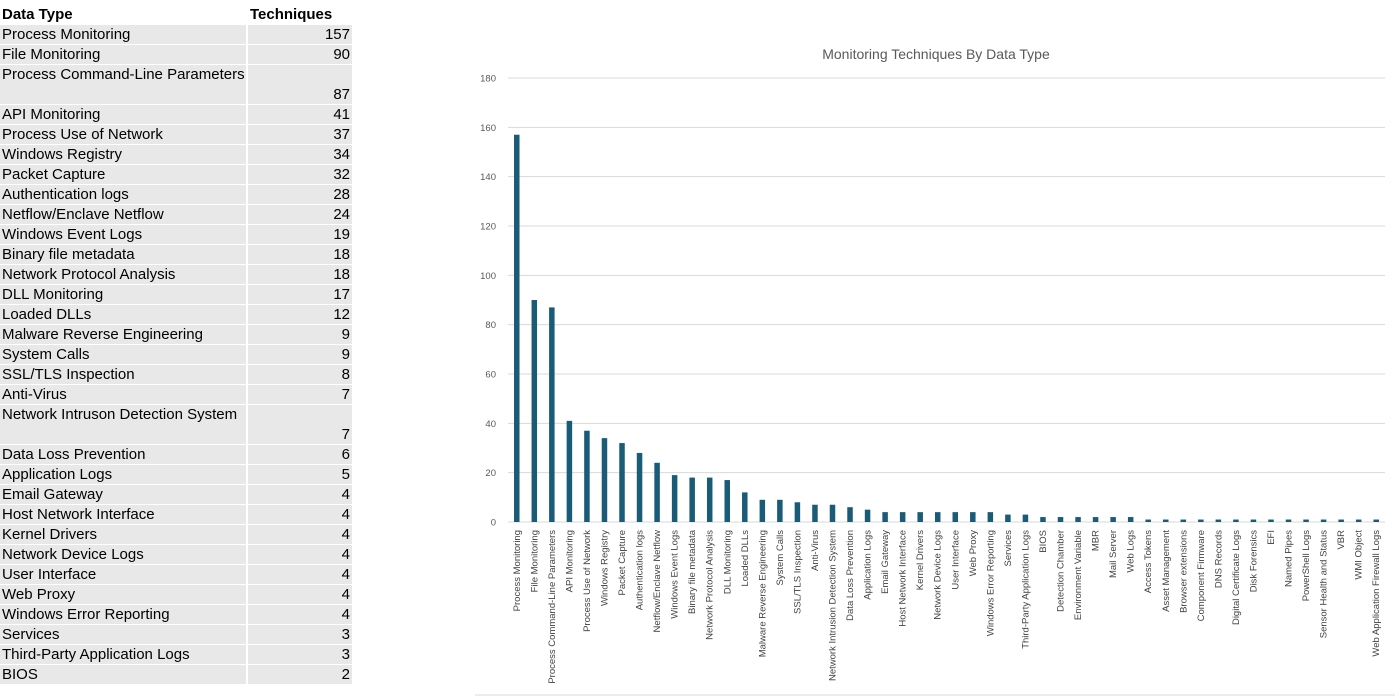 This screenshot has width=1400, height=697. What do you see at coordinates (300, 294) in the screenshot?
I see `row-value: 17` at bounding box center [300, 294].